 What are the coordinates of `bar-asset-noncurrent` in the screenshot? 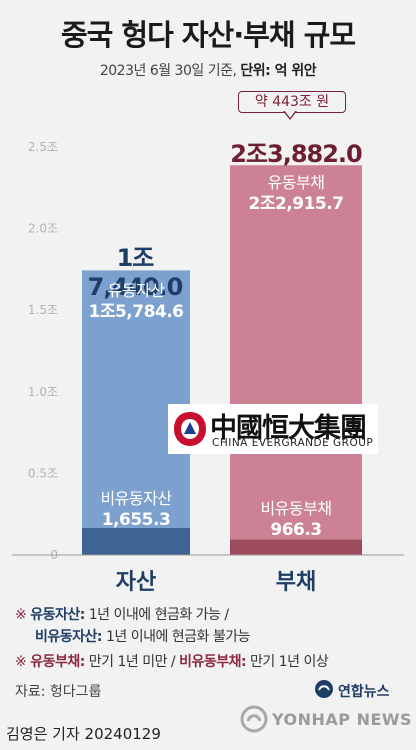 It's located at (136, 541).